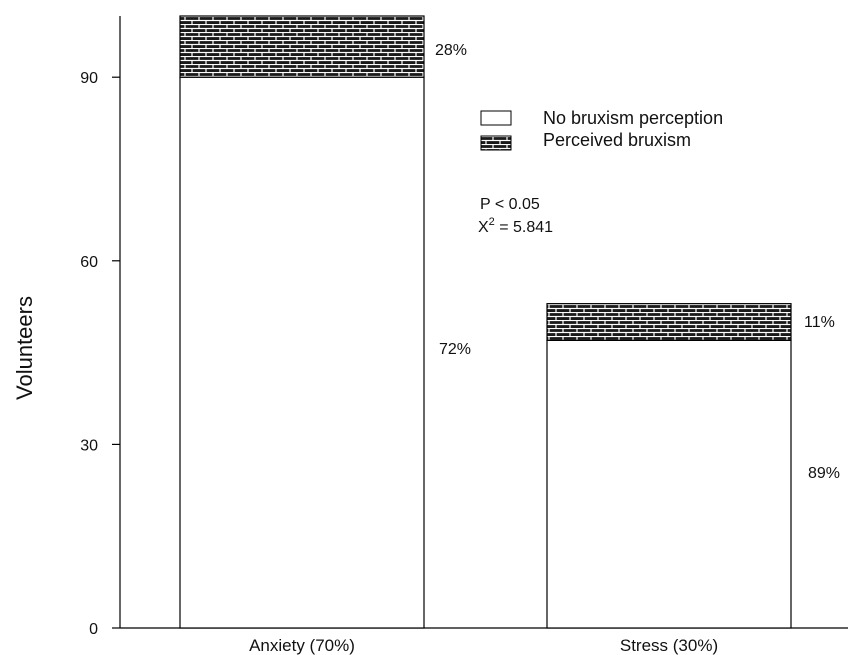 The height and width of the screenshot is (655, 848). Describe the element at coordinates (483, 227) in the screenshot. I see `chi-square-symbol: X` at that location.